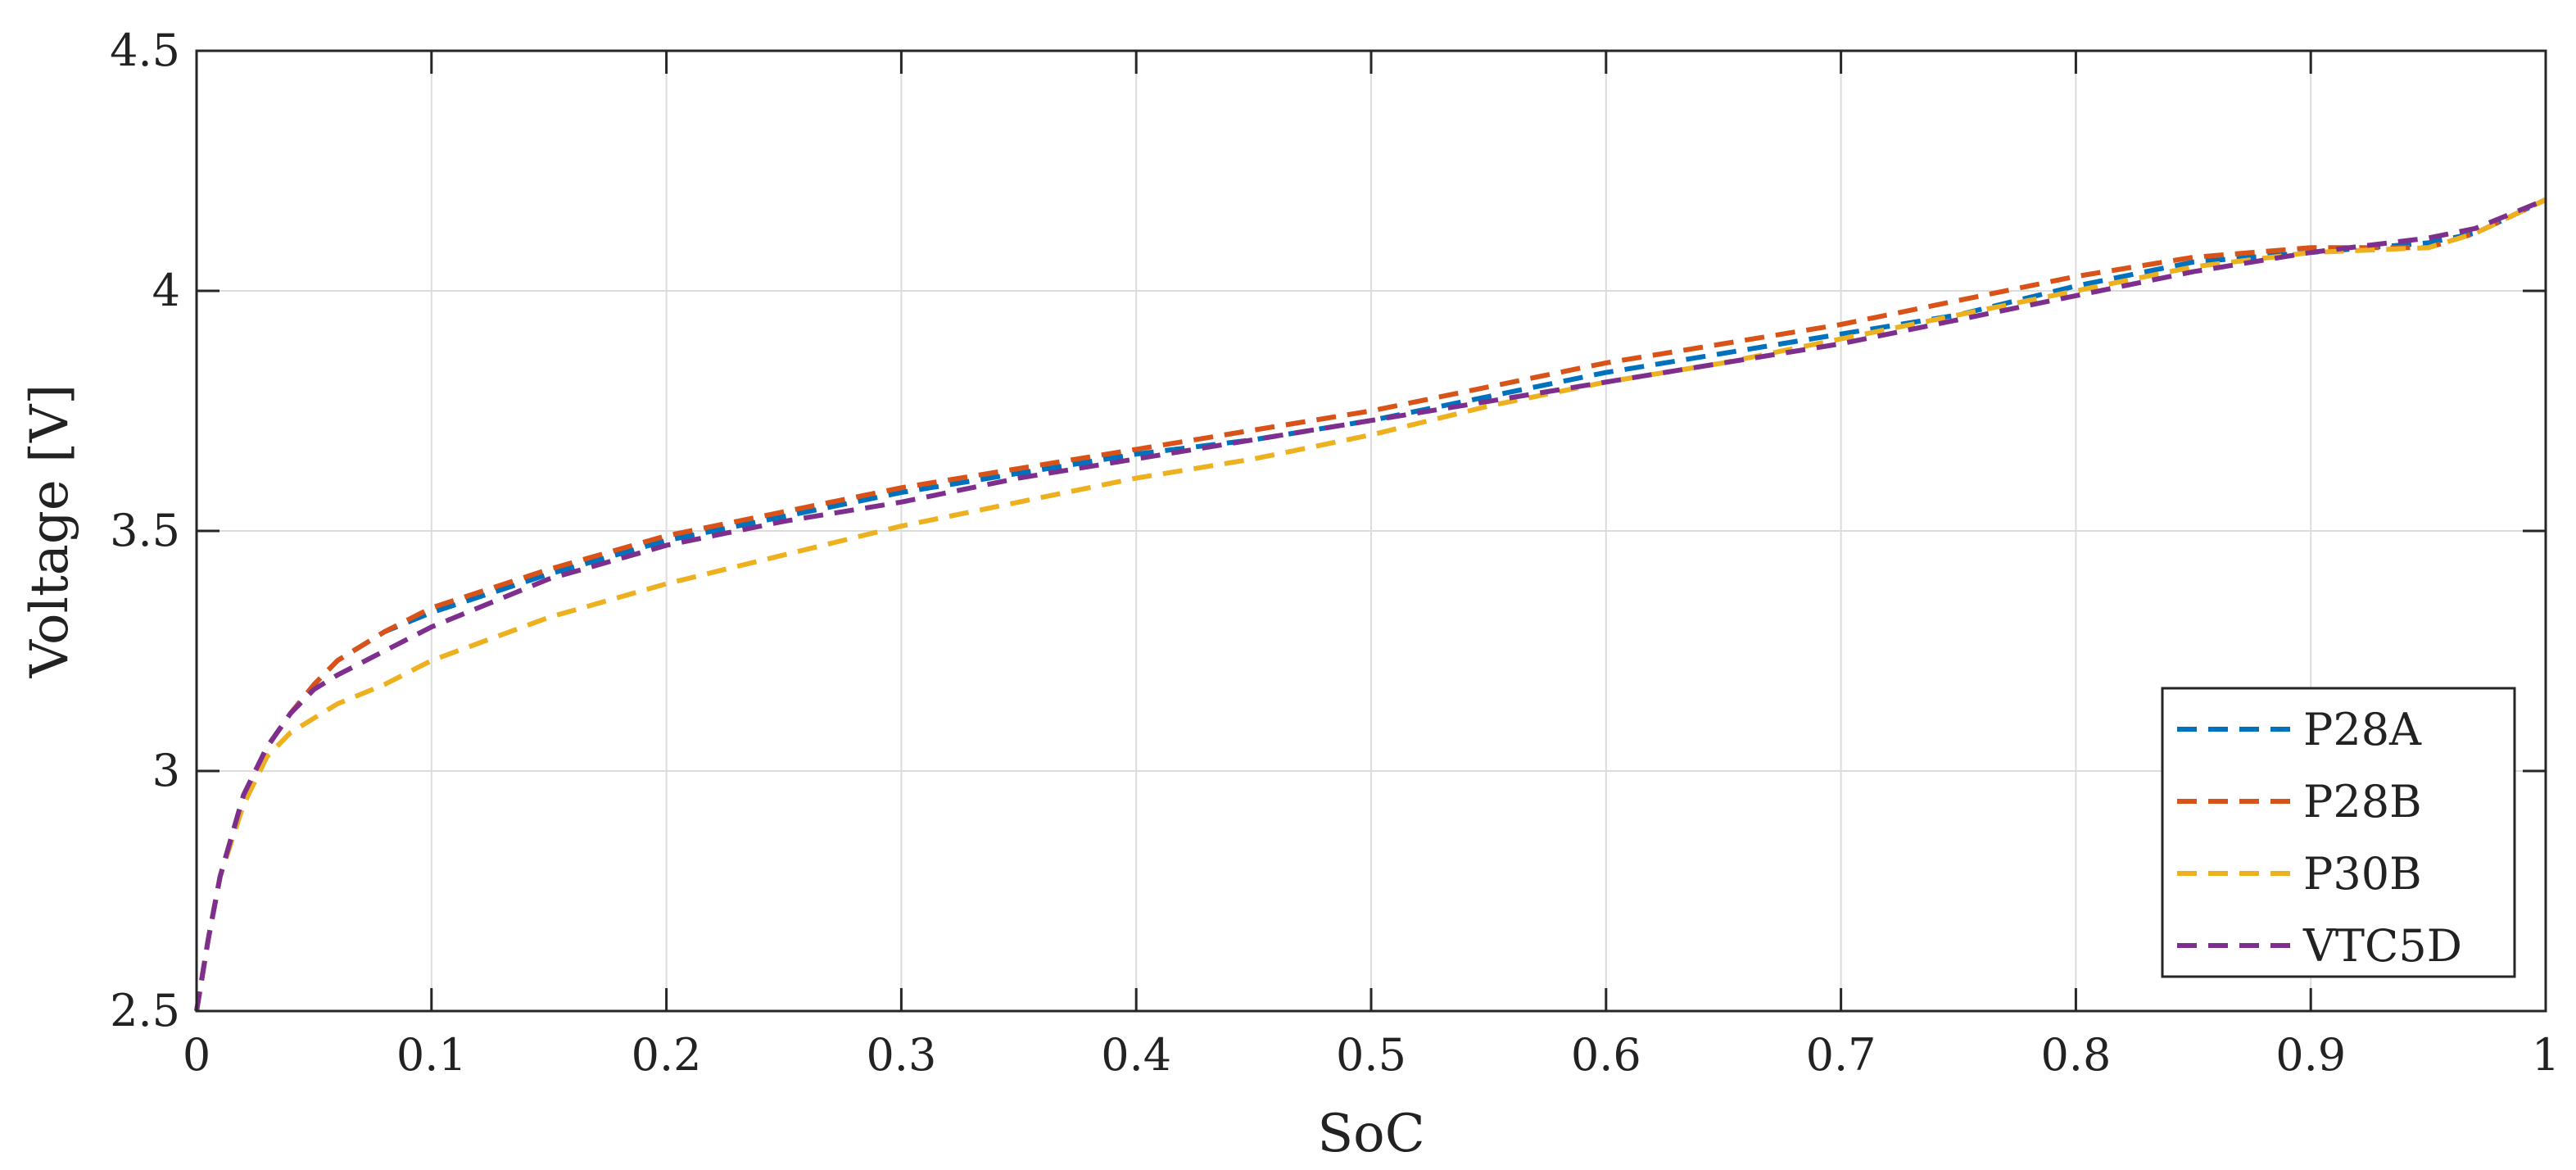 The image size is (2576, 1170). Describe the element at coordinates (1841, 1055) in the screenshot. I see `x-tick-label: 0.7` at that location.